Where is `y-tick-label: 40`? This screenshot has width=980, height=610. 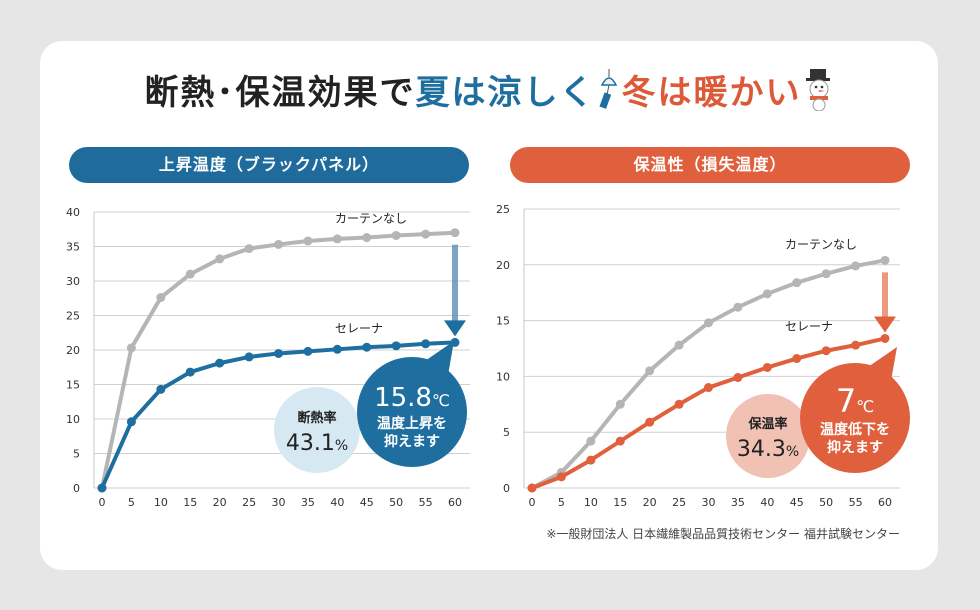
y-tick-label: 40 is located at coordinates (73, 212).